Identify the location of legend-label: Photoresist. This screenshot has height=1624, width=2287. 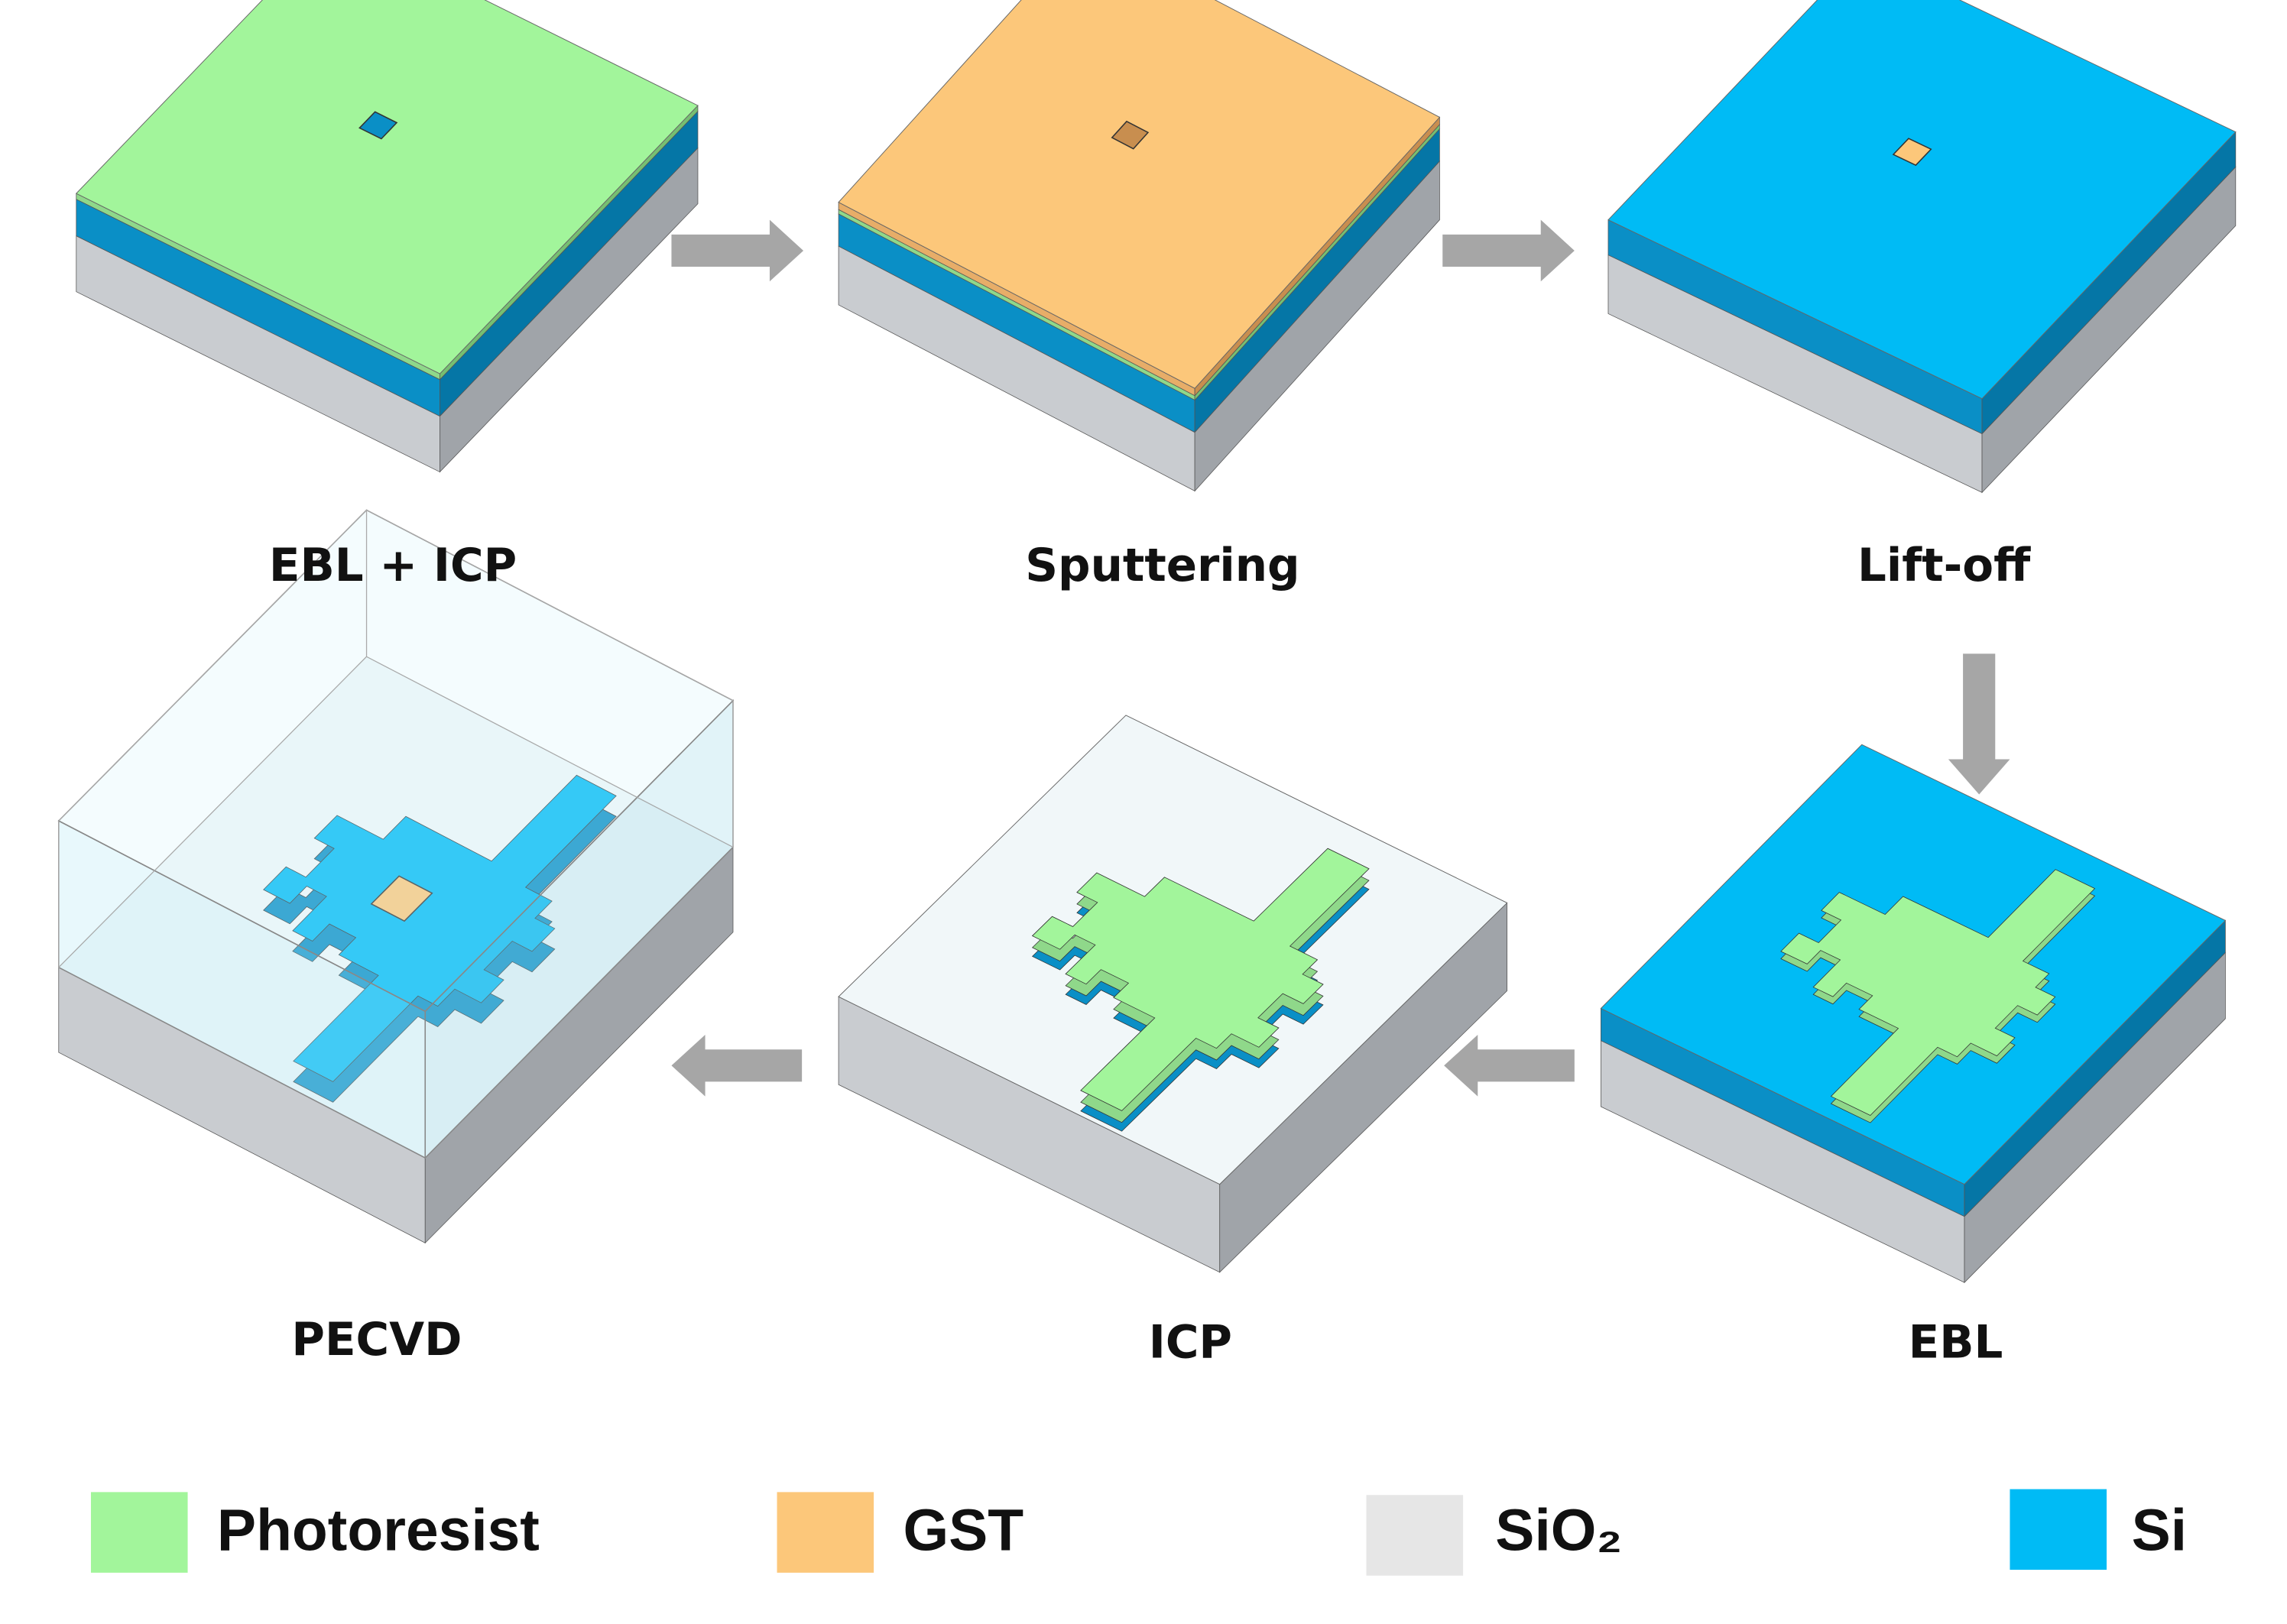
(378, 1530).